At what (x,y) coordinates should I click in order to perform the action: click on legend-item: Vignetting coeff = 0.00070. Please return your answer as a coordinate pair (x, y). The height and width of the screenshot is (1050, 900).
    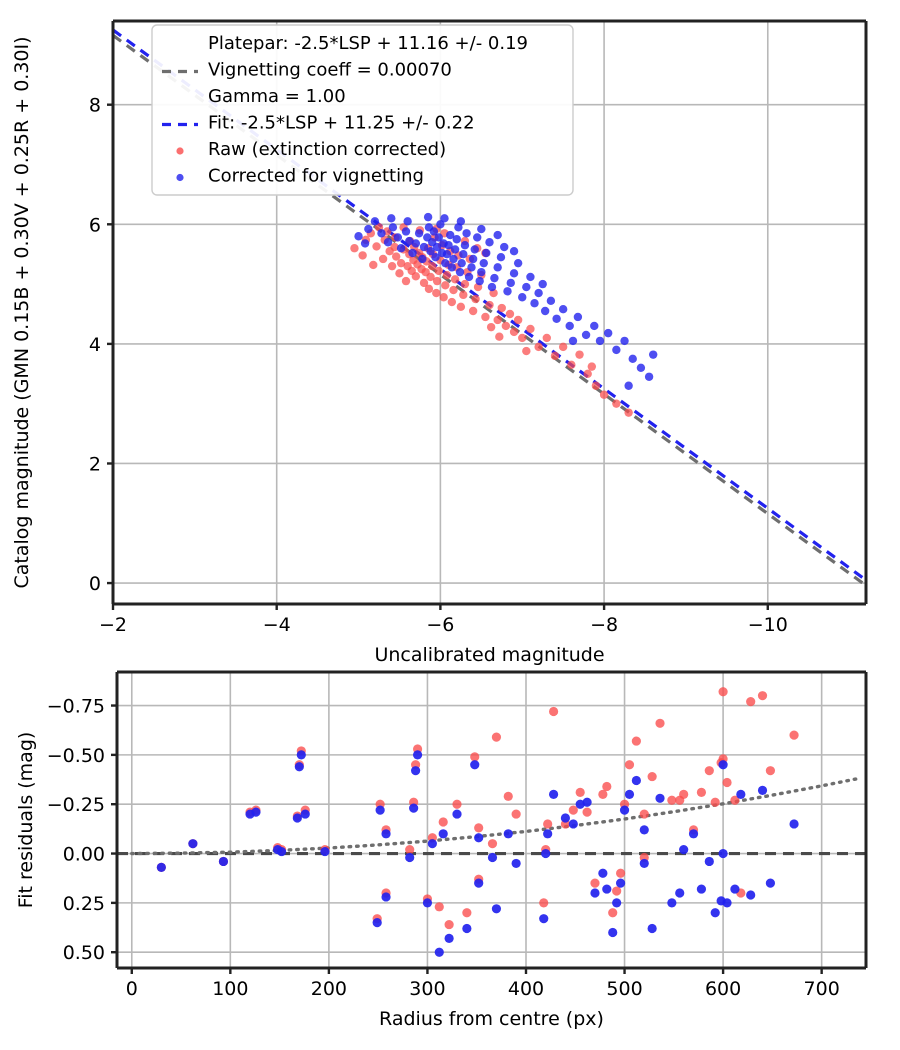
    Looking at the image, I should click on (307, 70).